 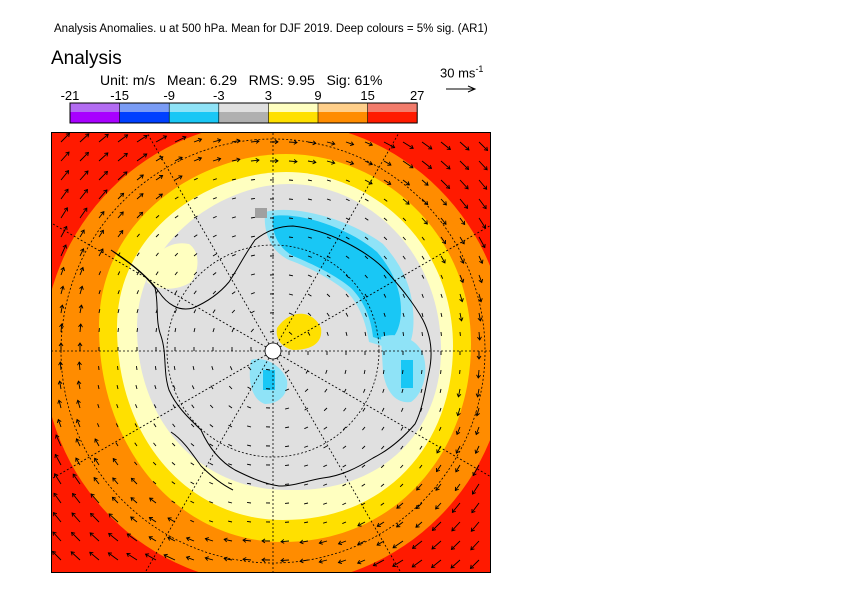 I want to click on colorbar-legend: -21 -15 -9 -3 3 9 15 27, so click(x=245, y=107).